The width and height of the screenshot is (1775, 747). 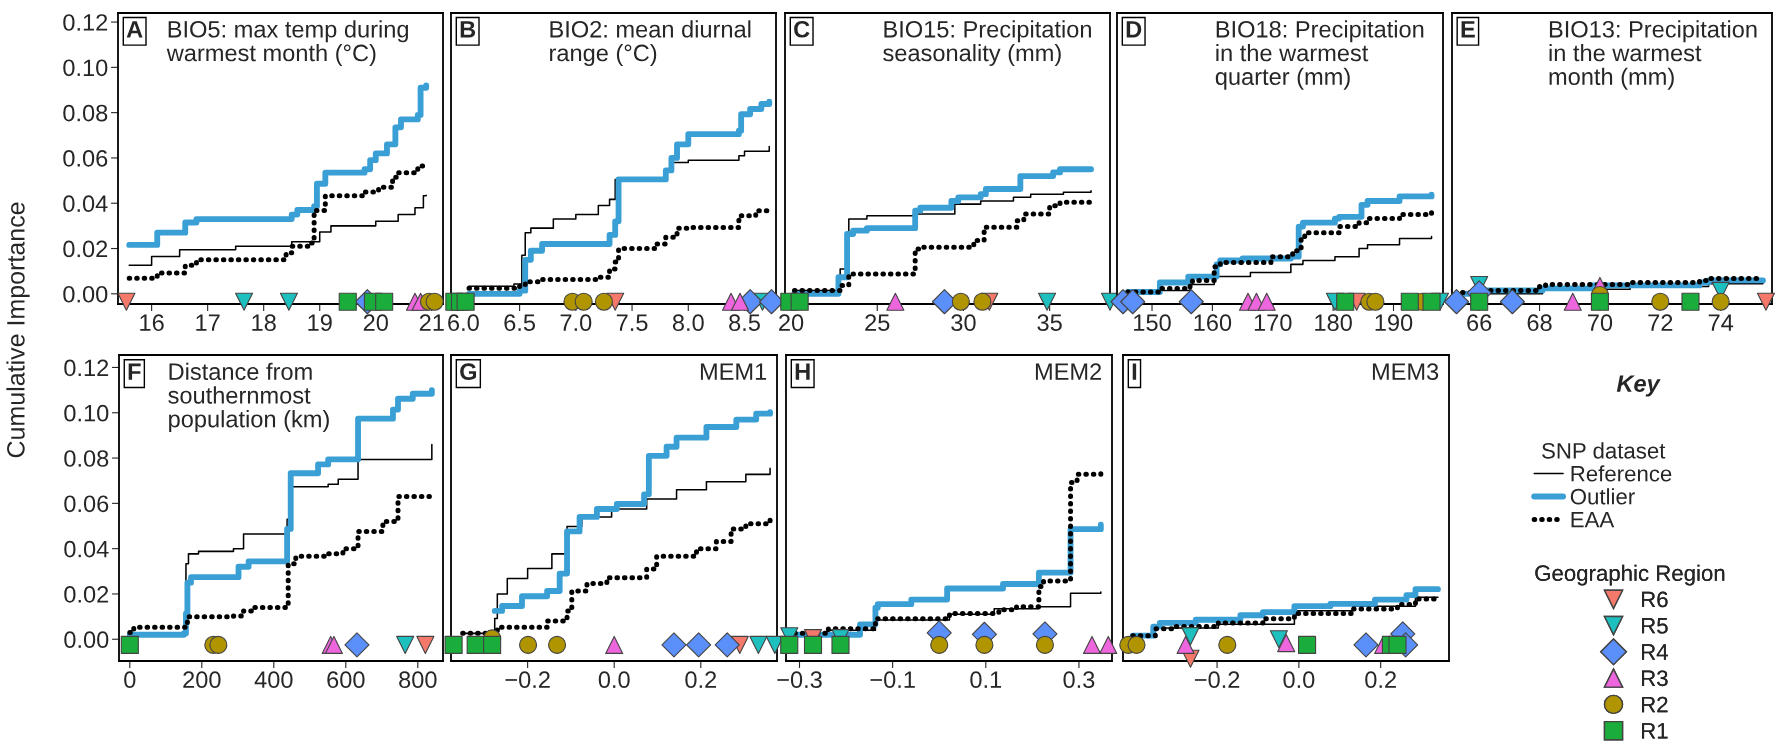 What do you see at coordinates (468, 29) in the screenshot?
I see `annotation: B` at bounding box center [468, 29].